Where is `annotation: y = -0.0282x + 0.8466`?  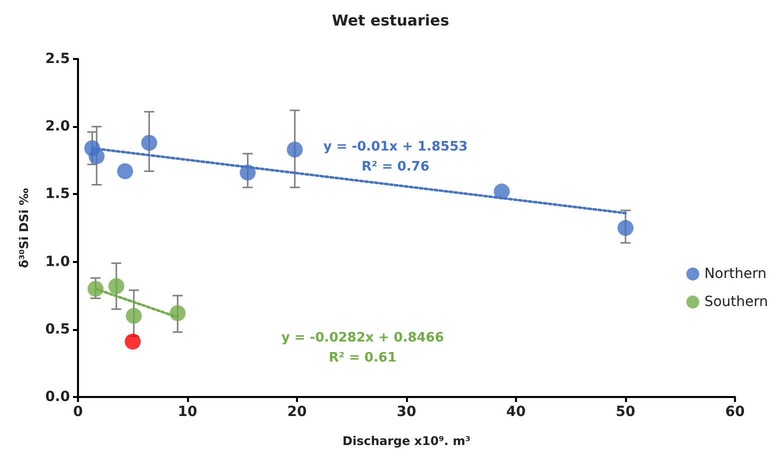 annotation: y = -0.0282x + 0.8466 is located at coordinates (362, 338).